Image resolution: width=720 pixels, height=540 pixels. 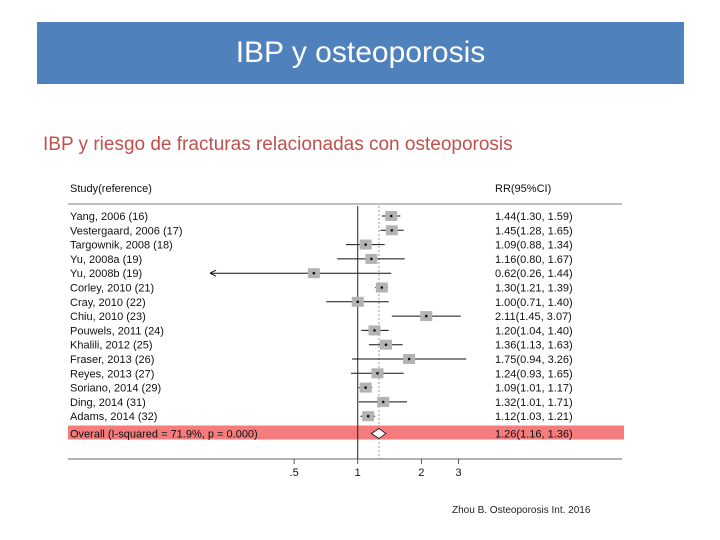 I want to click on study-label: Yu, 2008a (19), so click(x=106, y=260).